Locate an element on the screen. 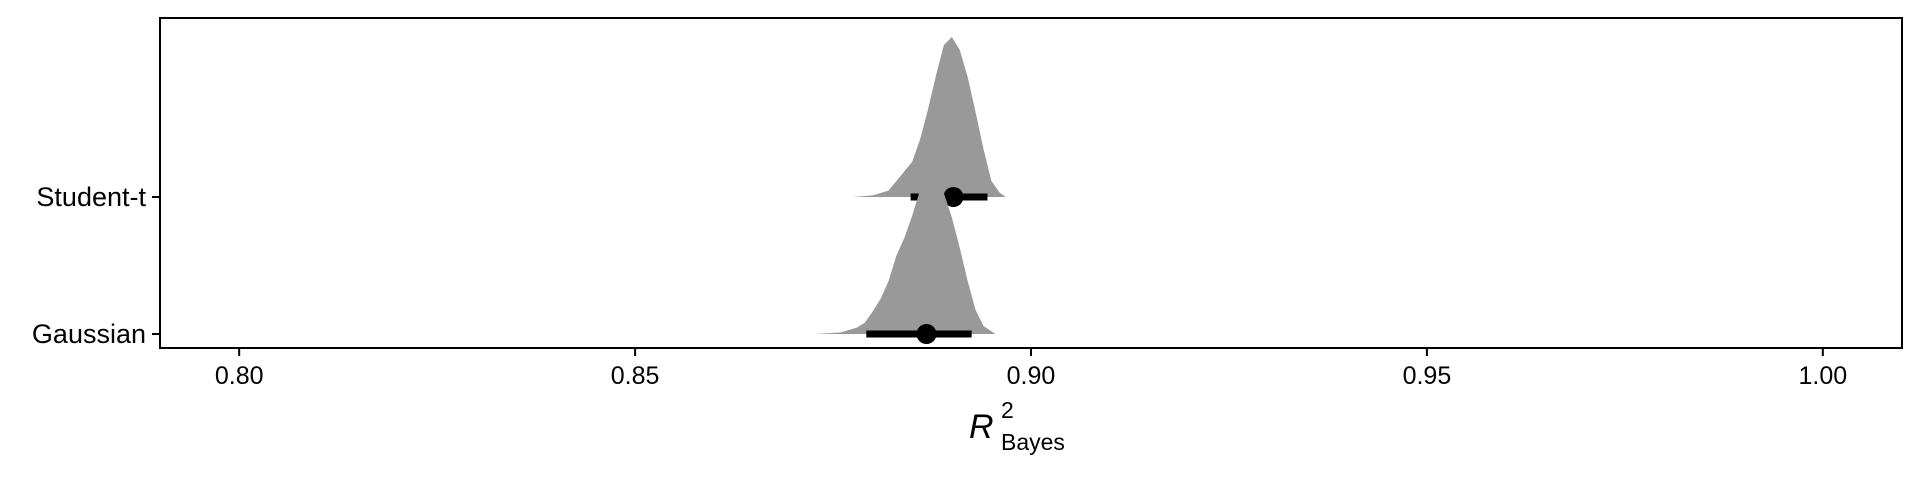 This screenshot has width=1920, height=480. y-tick-label-student-t: Student-t is located at coordinates (91, 197).